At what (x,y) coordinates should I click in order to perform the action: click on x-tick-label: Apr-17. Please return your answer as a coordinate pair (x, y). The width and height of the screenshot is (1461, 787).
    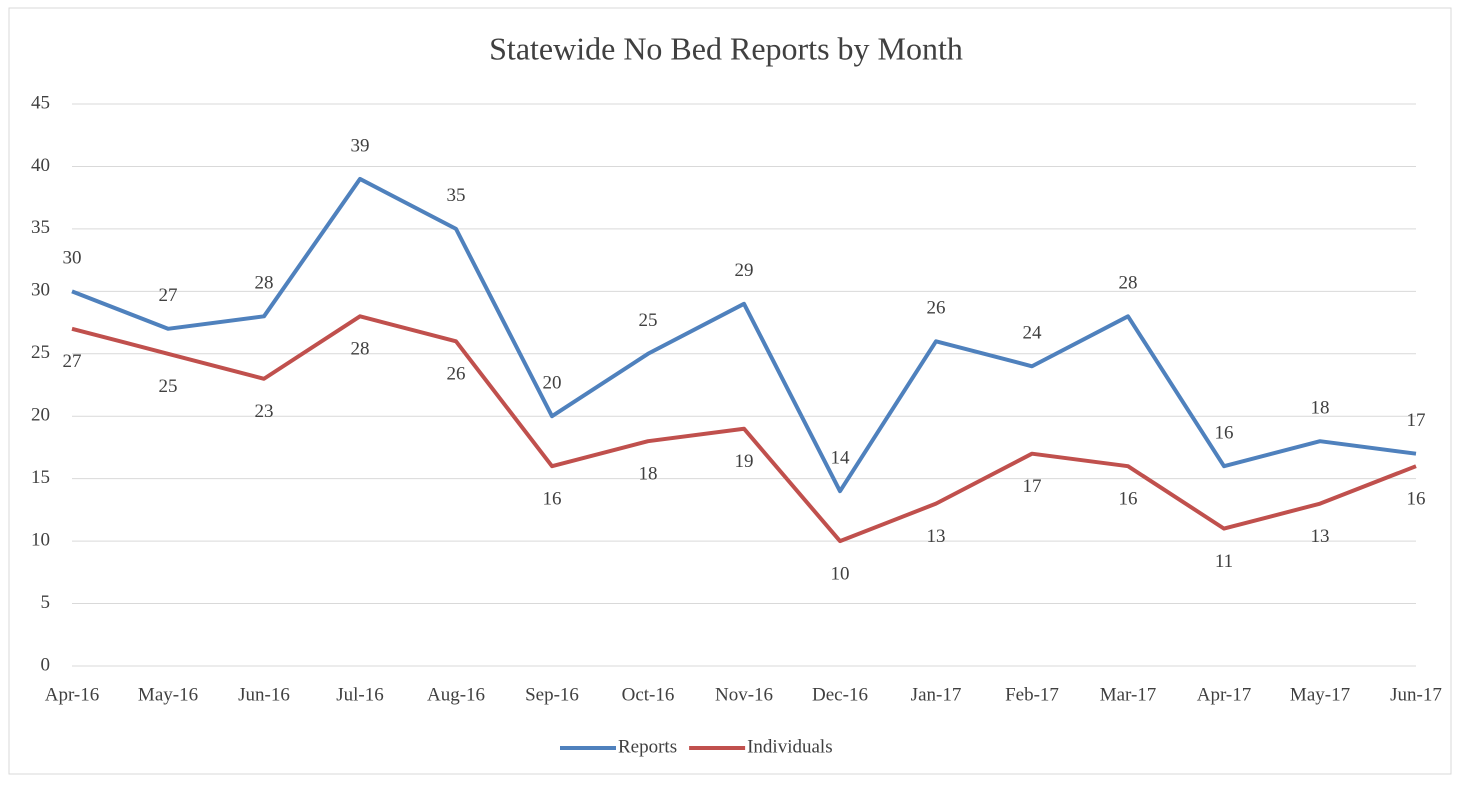
    Looking at the image, I should click on (1224, 694).